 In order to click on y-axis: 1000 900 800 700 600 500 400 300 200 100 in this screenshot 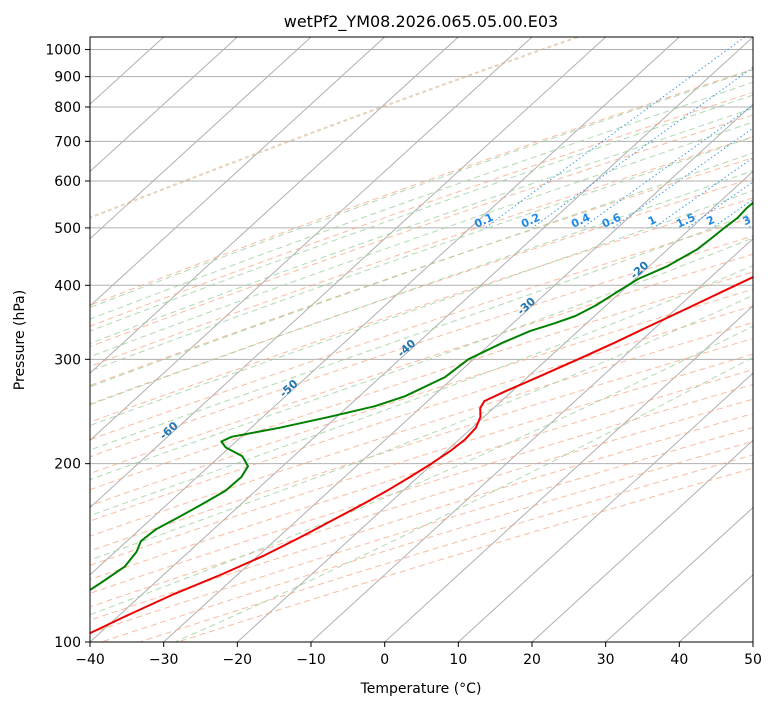, I will do `click(67, 347)`.